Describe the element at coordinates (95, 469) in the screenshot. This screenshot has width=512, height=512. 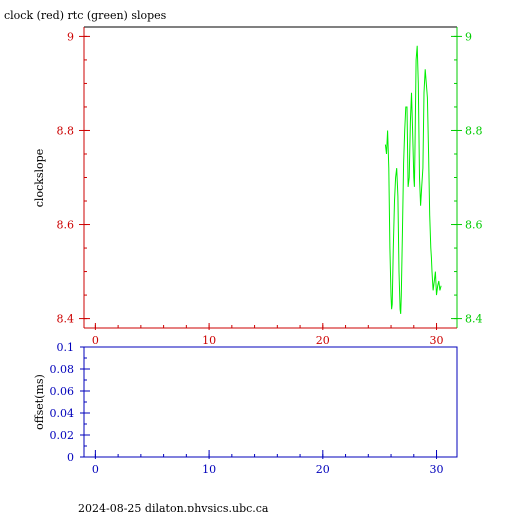
I see `bottom-x-tick-label: 0` at that location.